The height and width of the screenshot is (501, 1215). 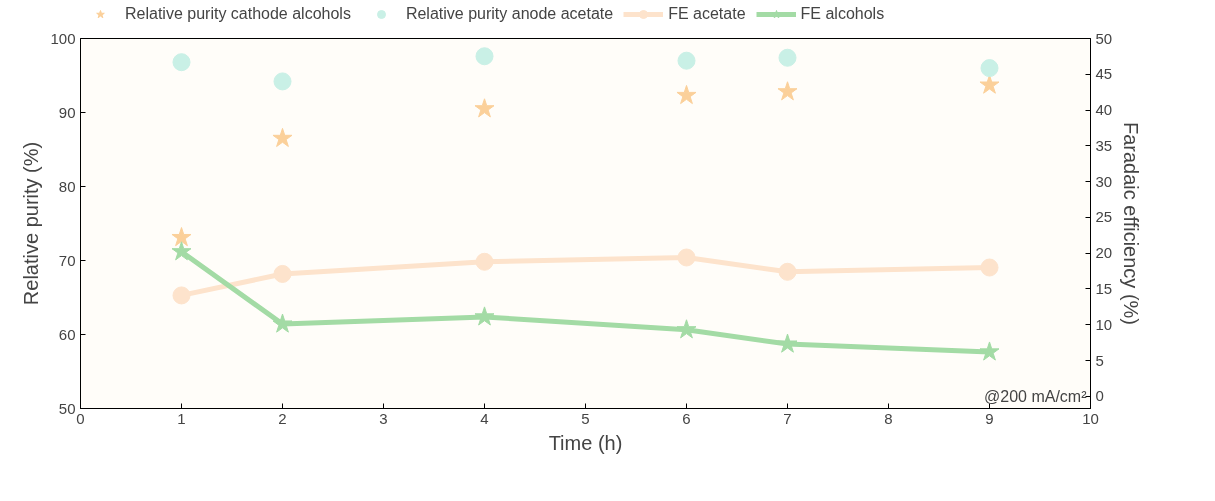 I want to click on y2-tick-label: 35, so click(x=1104, y=145).